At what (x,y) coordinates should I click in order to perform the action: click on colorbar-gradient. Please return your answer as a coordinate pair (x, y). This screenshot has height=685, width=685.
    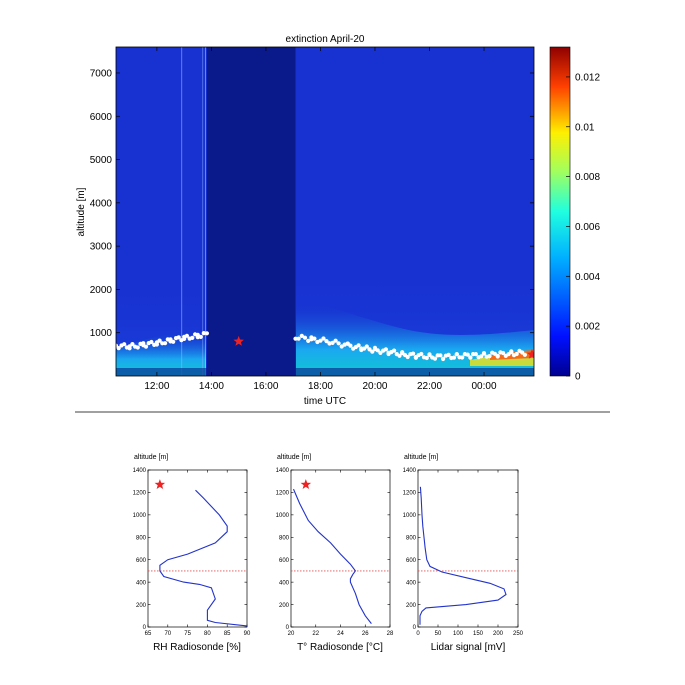
    Looking at the image, I should click on (560, 211).